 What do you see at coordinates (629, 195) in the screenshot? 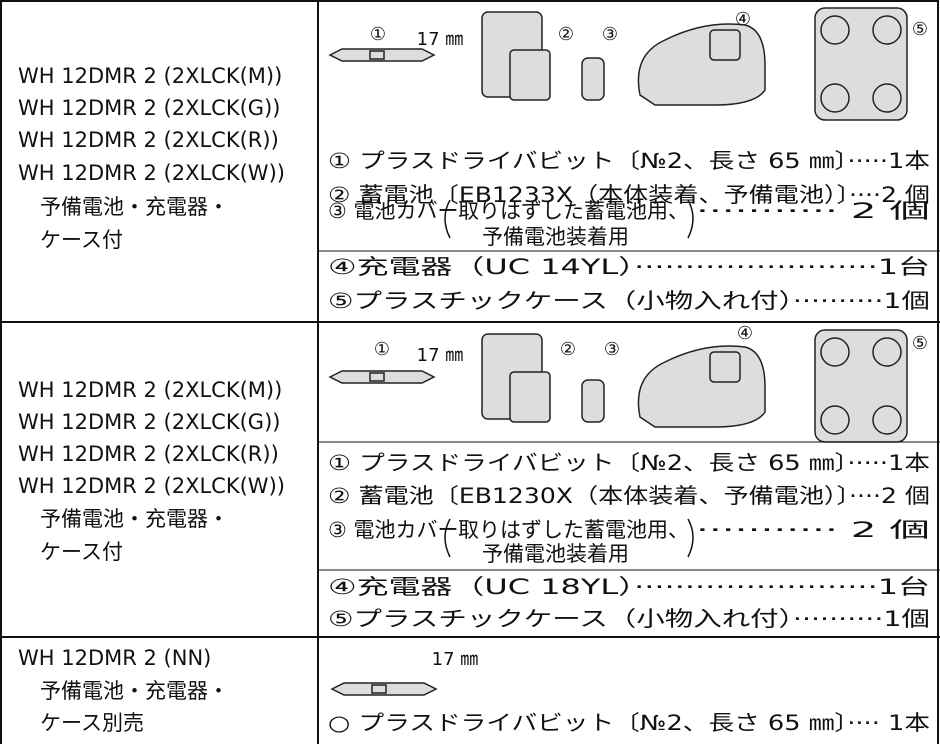
I see `item-line: ② 蓄電池〔EB1233X（本体装着、予備電池）〕····2 個` at bounding box center [629, 195].